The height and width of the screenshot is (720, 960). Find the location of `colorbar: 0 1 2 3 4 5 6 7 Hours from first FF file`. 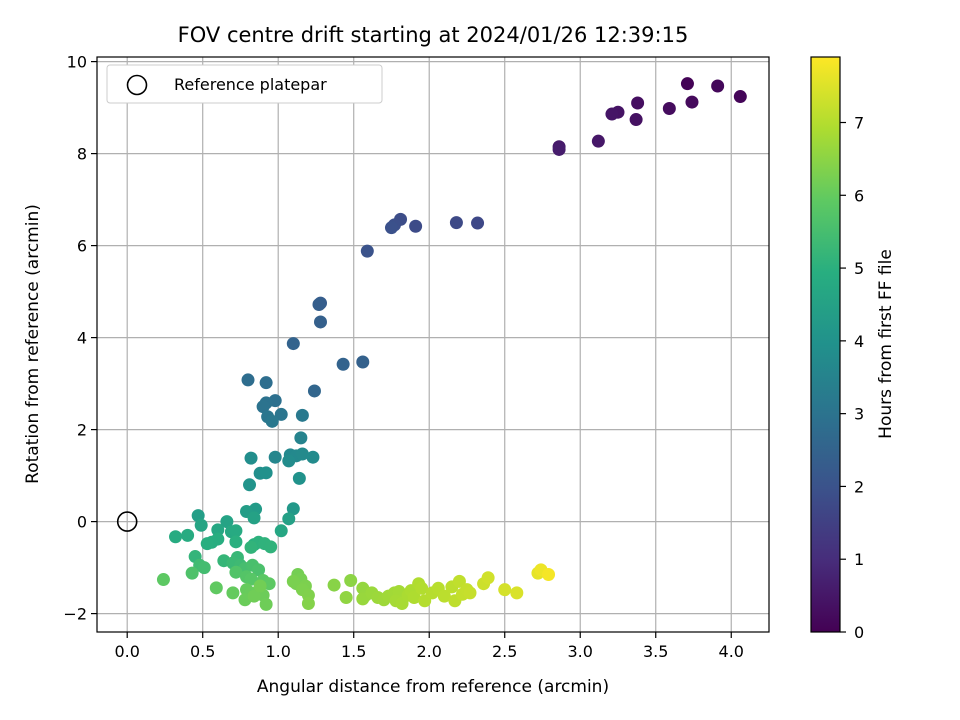

colorbar: 0 1 2 3 4 5 6 7 Hours from first FF file is located at coordinates (853, 349).